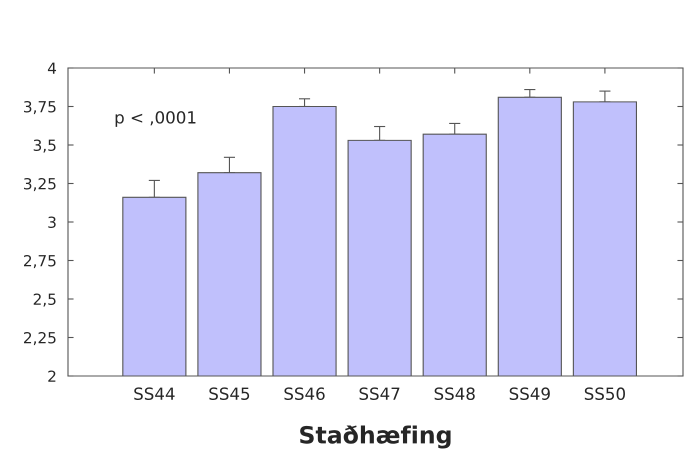 Image resolution: width=696 pixels, height=469 pixels. I want to click on y-tick-label: 2, so click(52, 376).